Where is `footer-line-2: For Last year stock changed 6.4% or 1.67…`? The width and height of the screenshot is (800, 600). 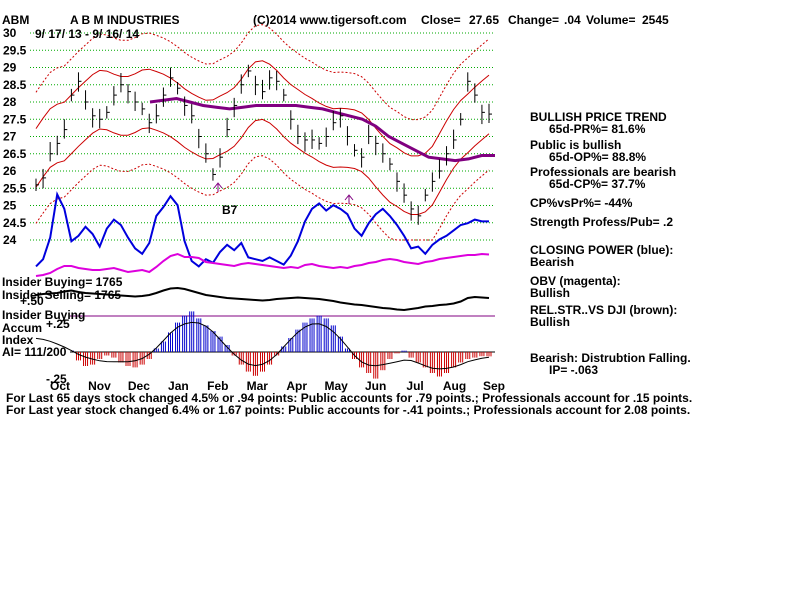 footer-line-2: For Last year stock changed 6.4% or 1.67… is located at coordinates (348, 410).